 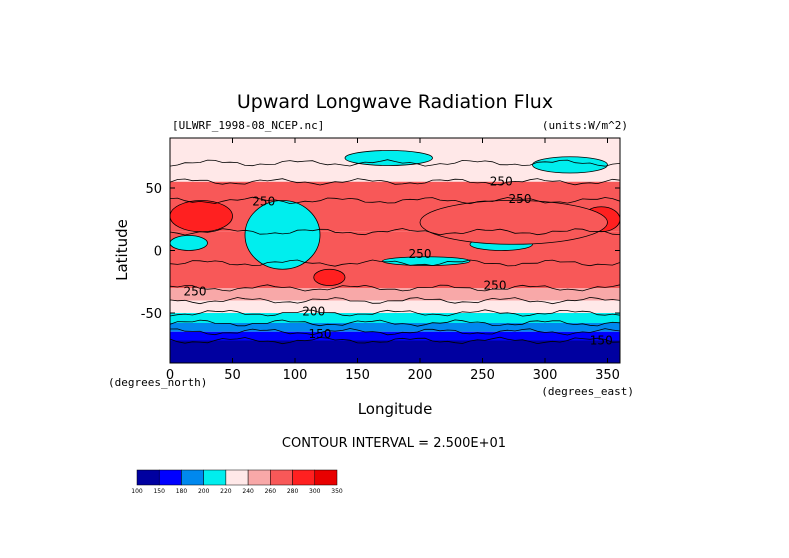 What do you see at coordinates (248, 125) in the screenshot?
I see `file-label: [ULWRF_1998-08_NCEP.nc]` at bounding box center [248, 125].